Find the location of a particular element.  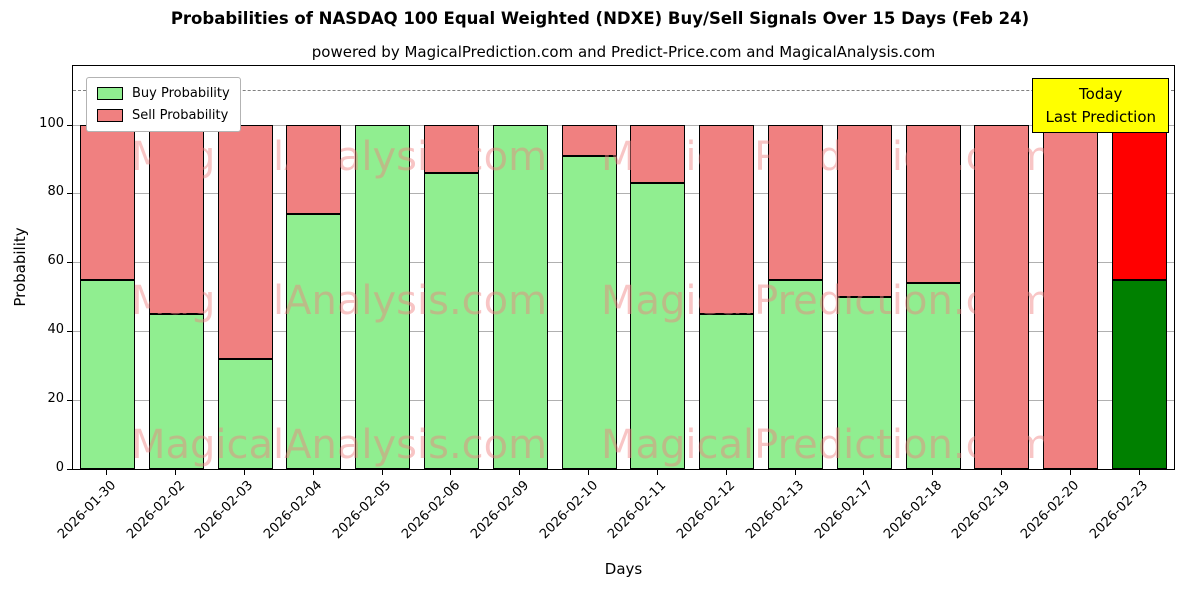

y-tick-label: 0 is located at coordinates (59, 467).